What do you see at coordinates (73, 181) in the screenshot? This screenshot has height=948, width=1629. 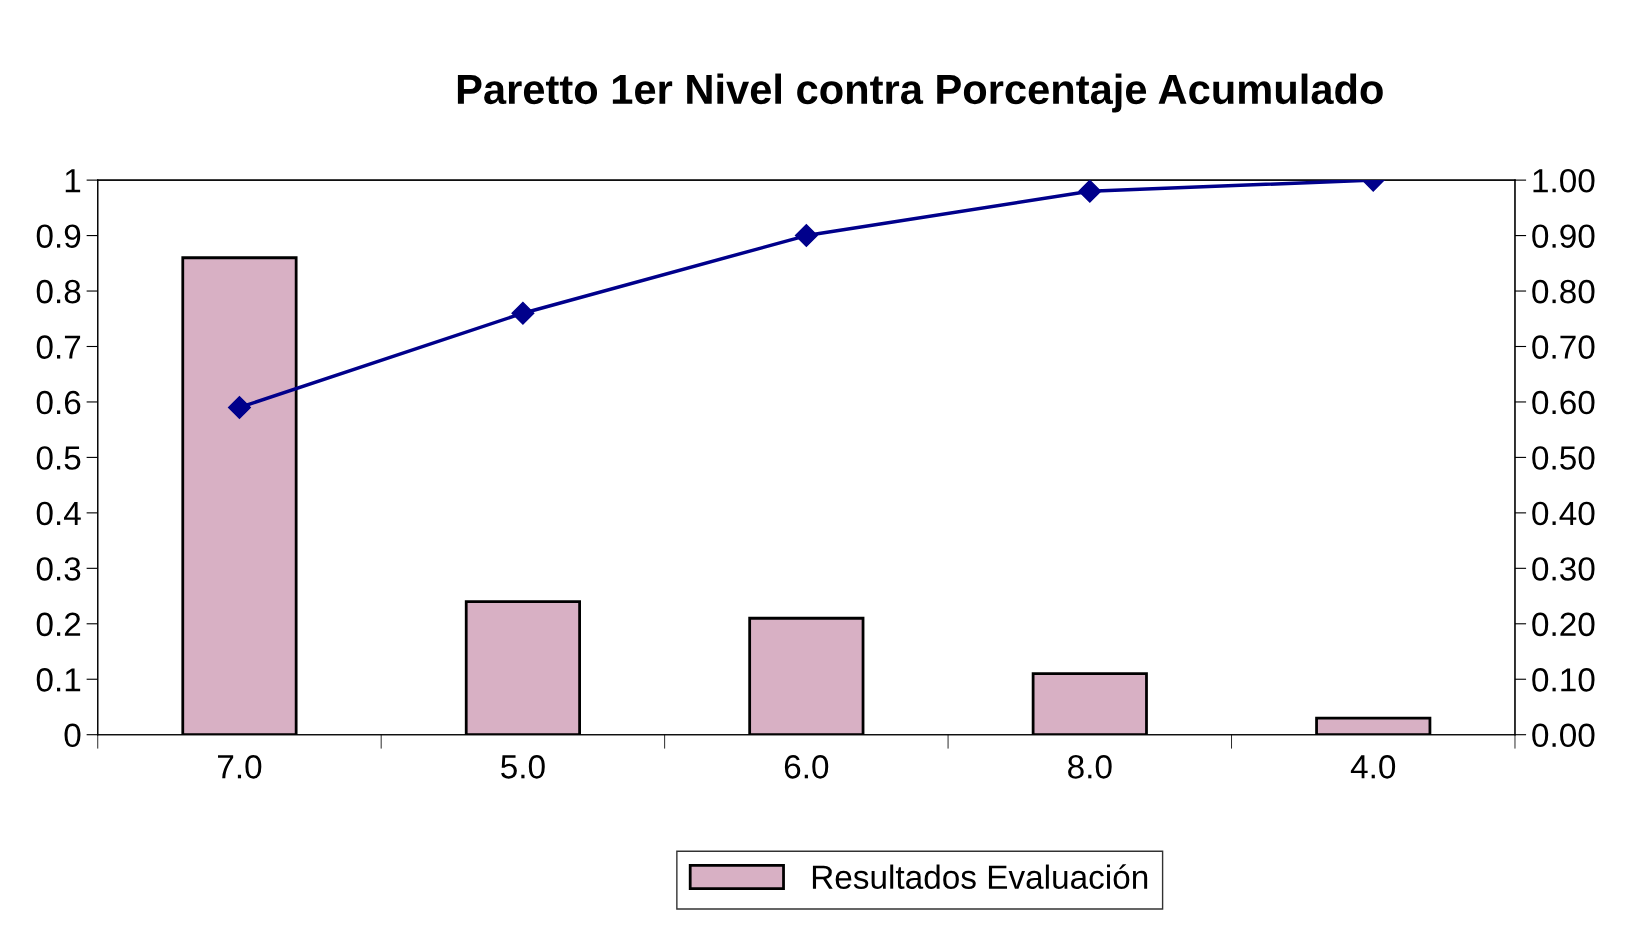 I see `y-tick-label: 1` at bounding box center [73, 181].